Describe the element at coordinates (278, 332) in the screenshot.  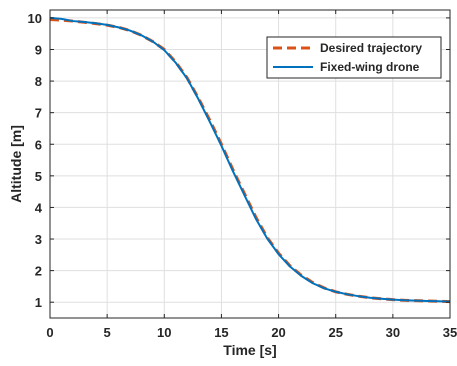
I see `x-tick-label: 20` at that location.